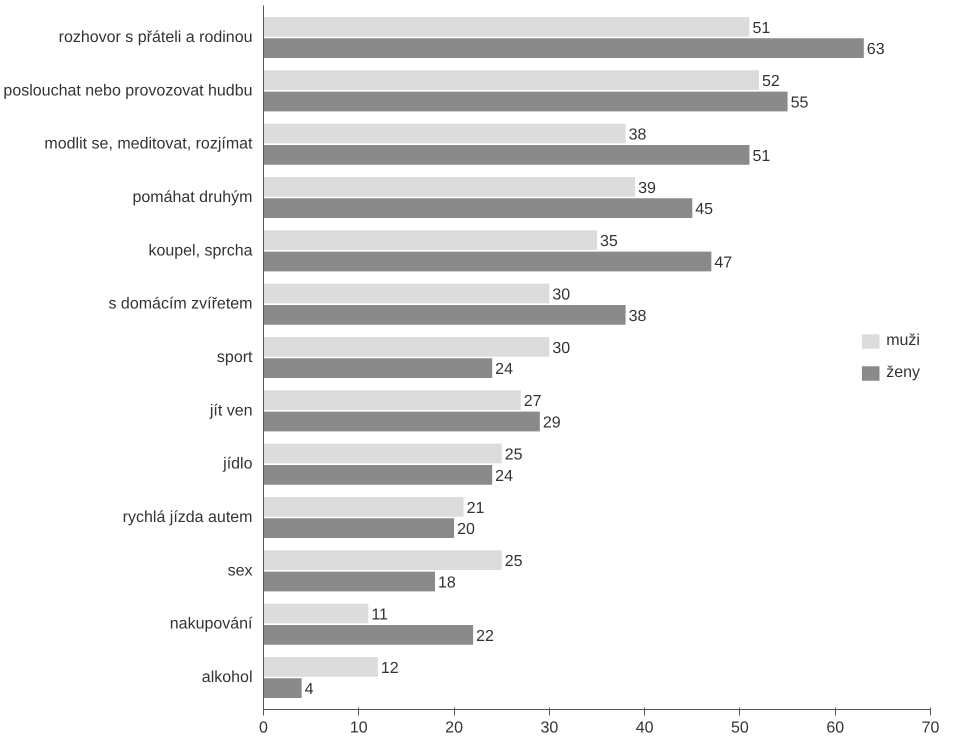  Describe the element at coordinates (235, 357) in the screenshot. I see `y-tick-label: sport` at that location.